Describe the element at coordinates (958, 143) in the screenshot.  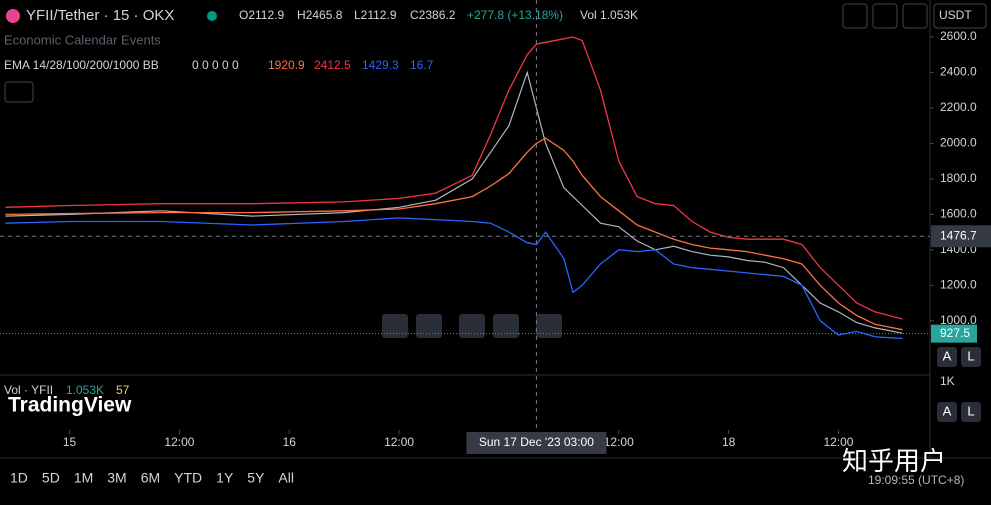
I see `y-tick-label: 2000.0` at that location.